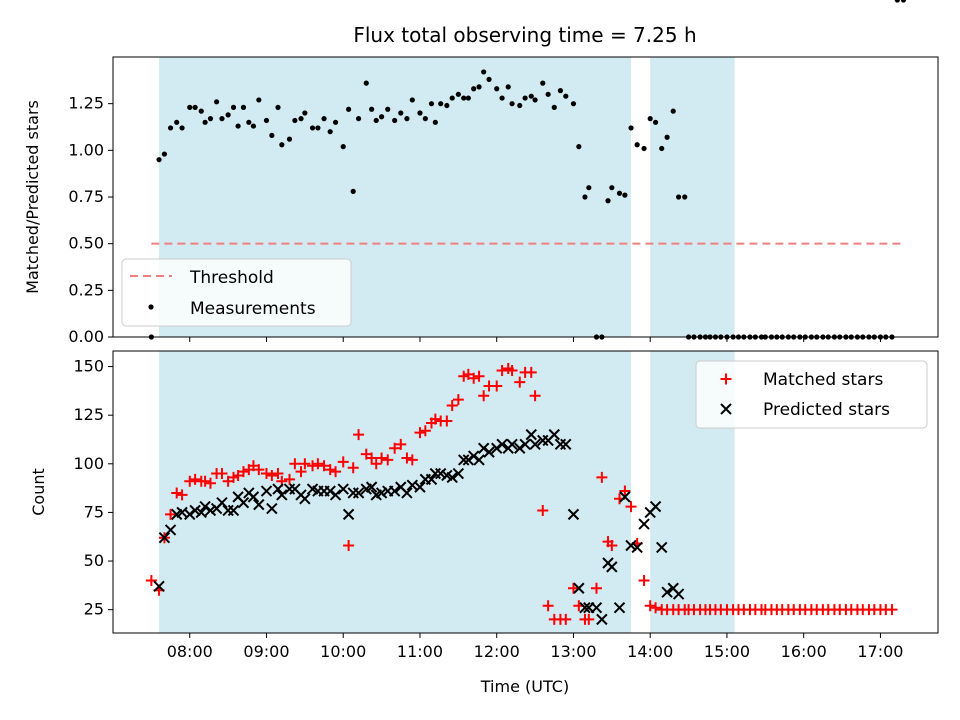 The height and width of the screenshot is (720, 960). Describe the element at coordinates (804, 651) in the screenshot. I see `x-tick-label: 16:00` at that location.